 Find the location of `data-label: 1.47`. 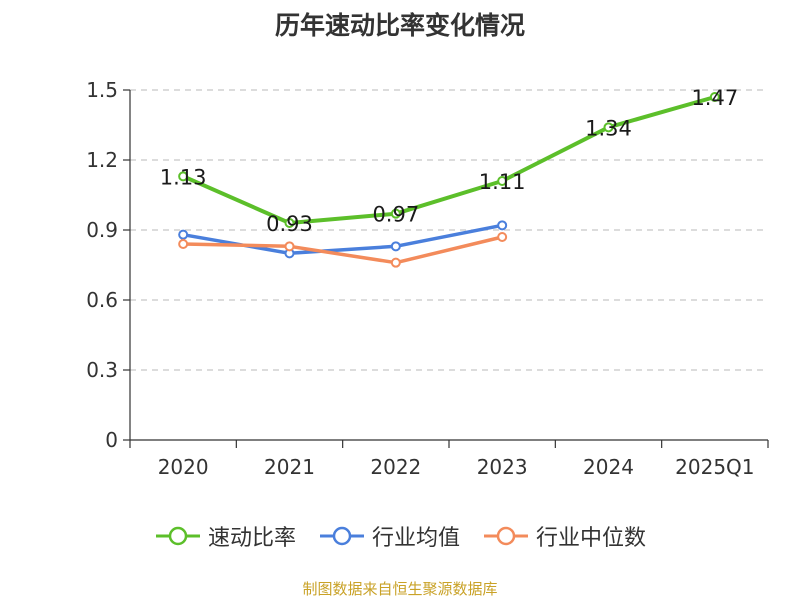

data-label: 1.47 is located at coordinates (714, 98).